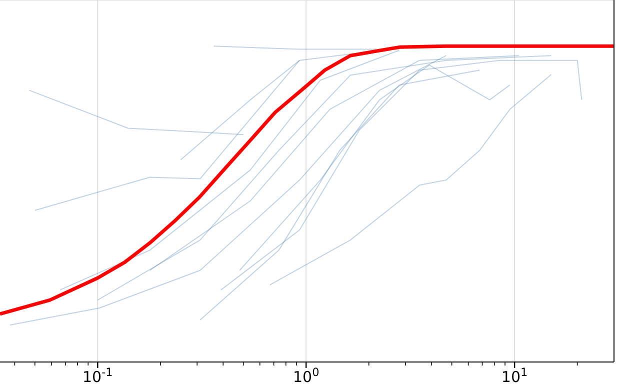  I want to click on x-tick-label: 10$^{-1}$, so click(97, 375).